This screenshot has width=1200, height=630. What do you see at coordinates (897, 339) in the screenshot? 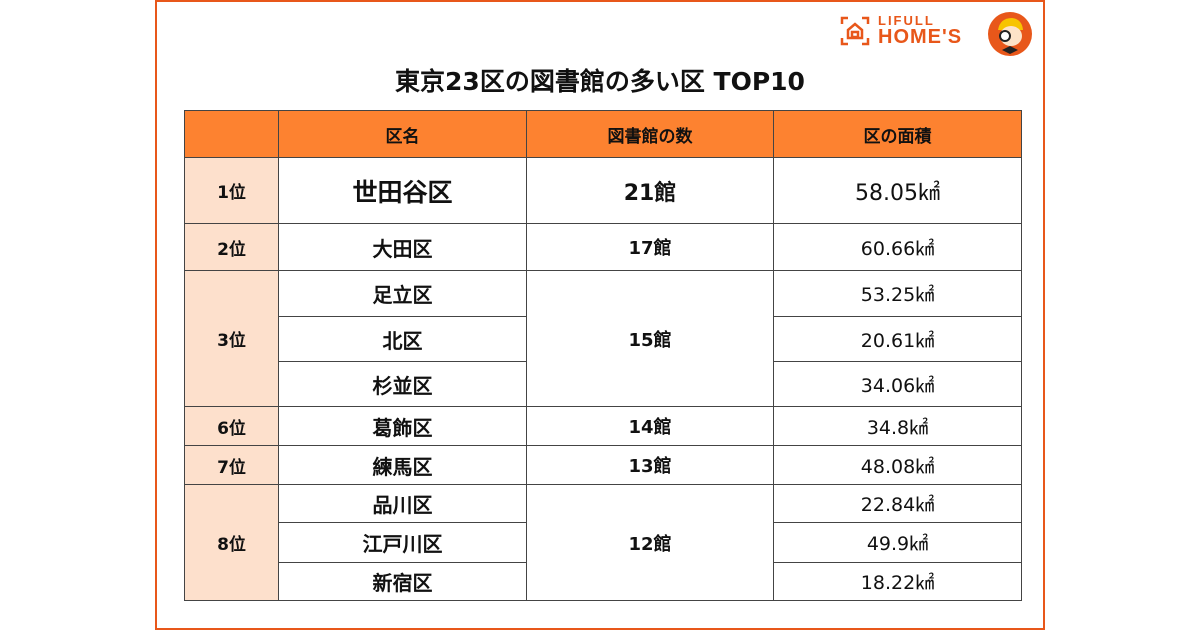
I see `area-cell: 20.61㎢` at bounding box center [897, 339].